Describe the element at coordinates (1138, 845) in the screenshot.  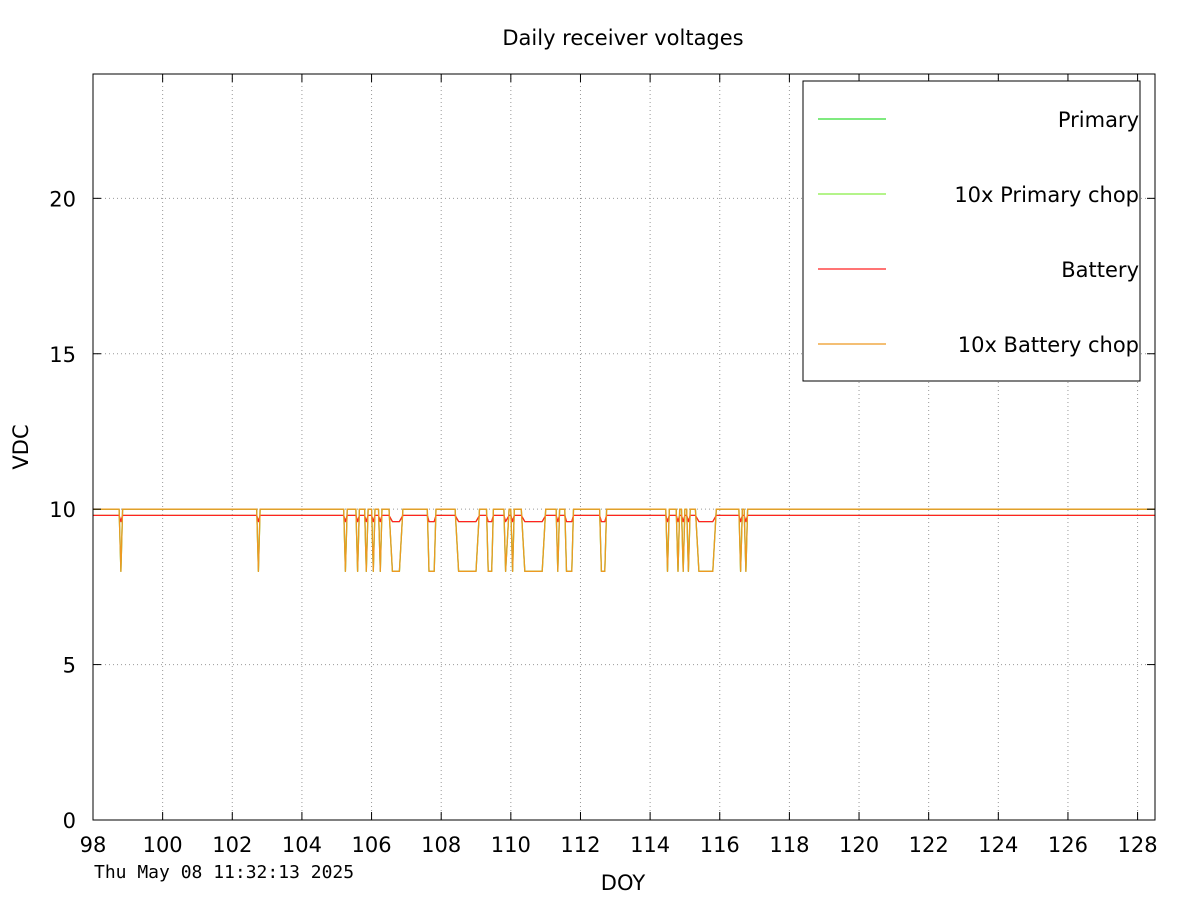
I see `x-tick-label: 128` at that location.